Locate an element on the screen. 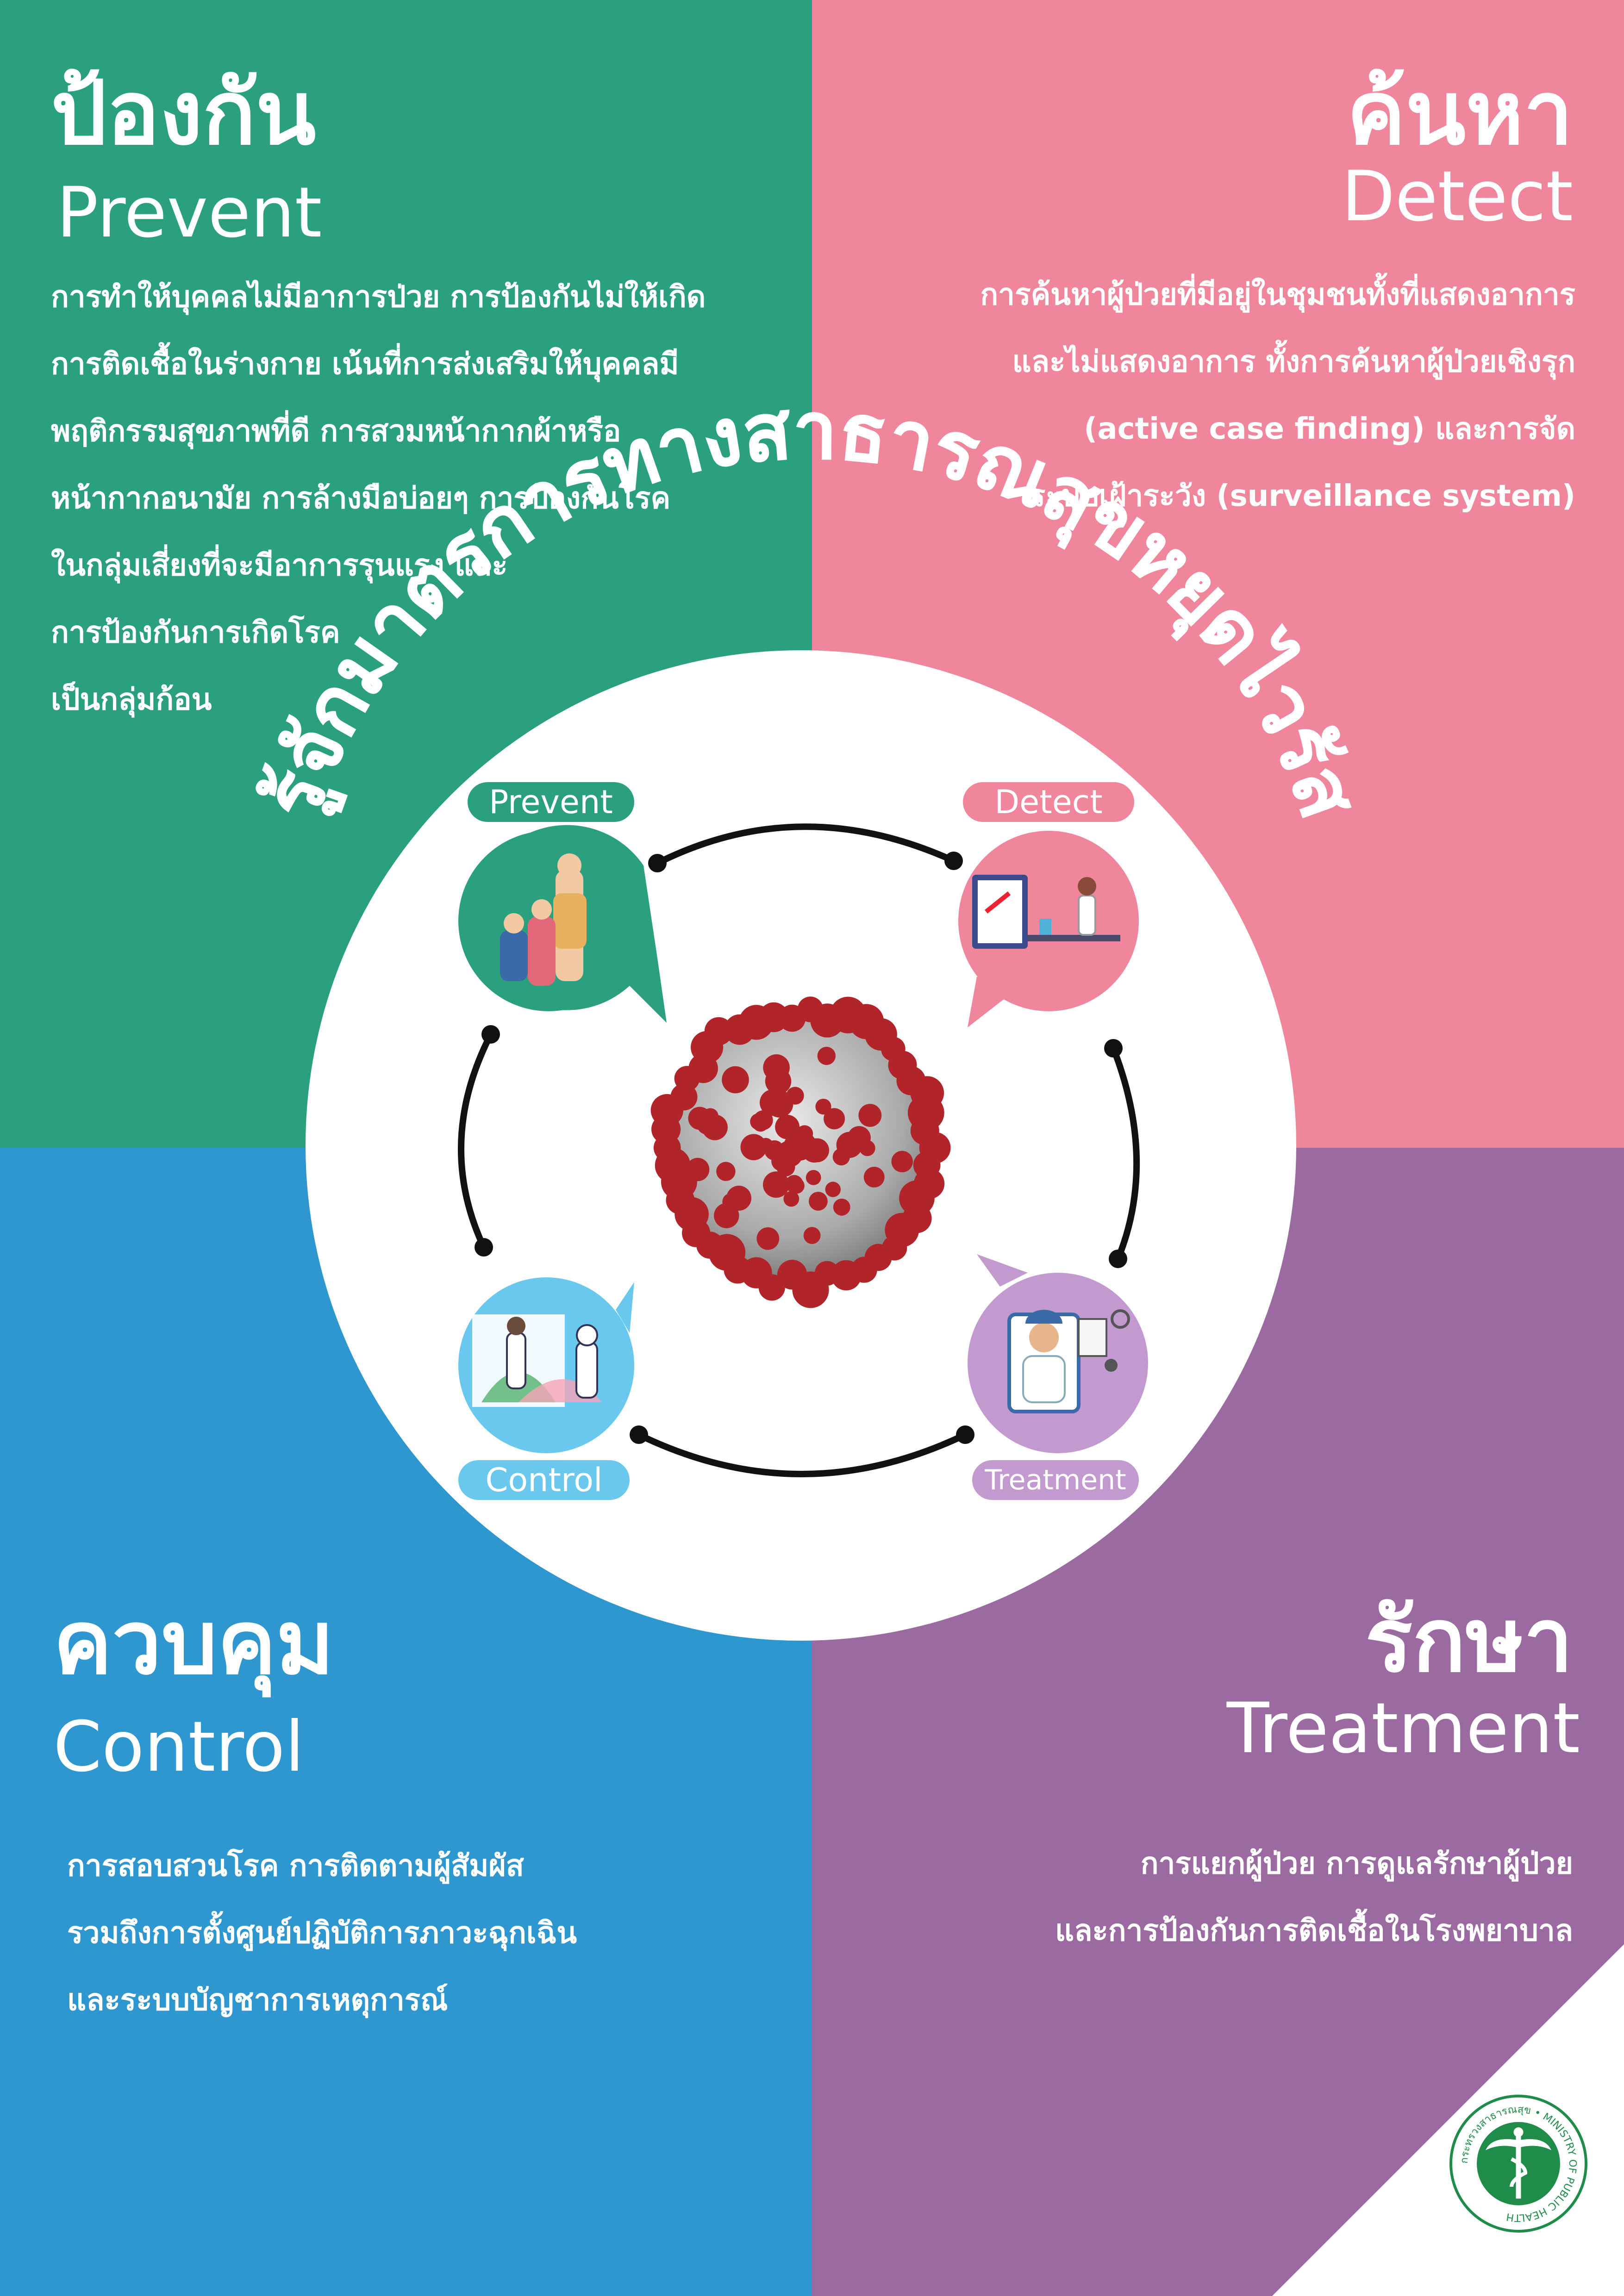  prevent-bubble is located at coordinates (562, 924).